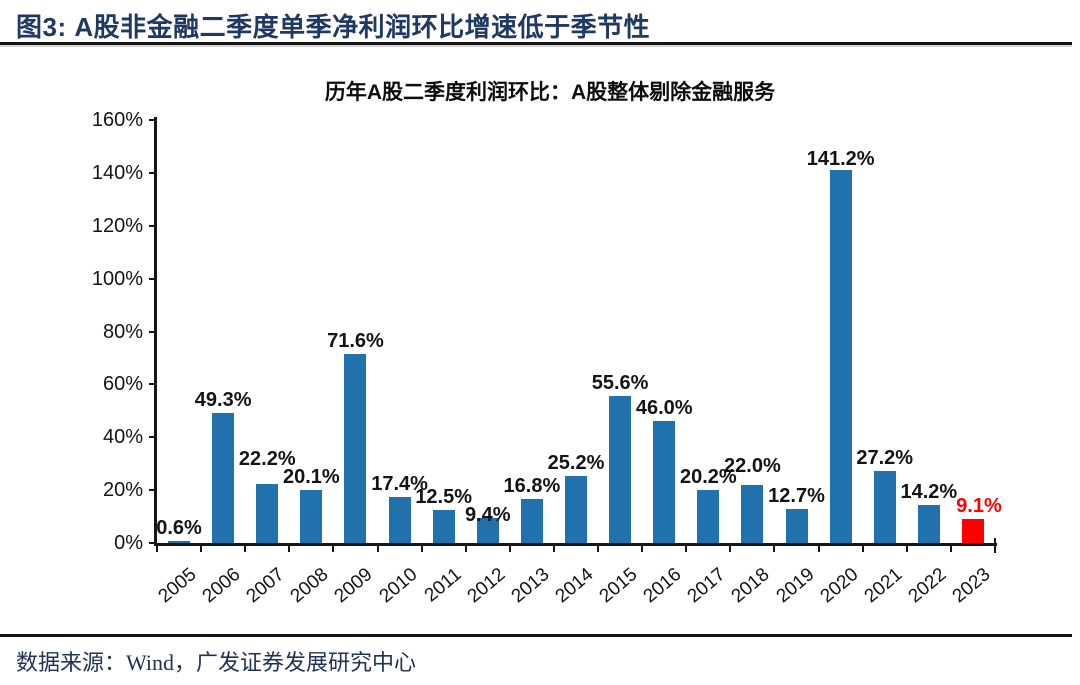 The image size is (1080, 685). I want to click on bar-2007, so click(267, 513).